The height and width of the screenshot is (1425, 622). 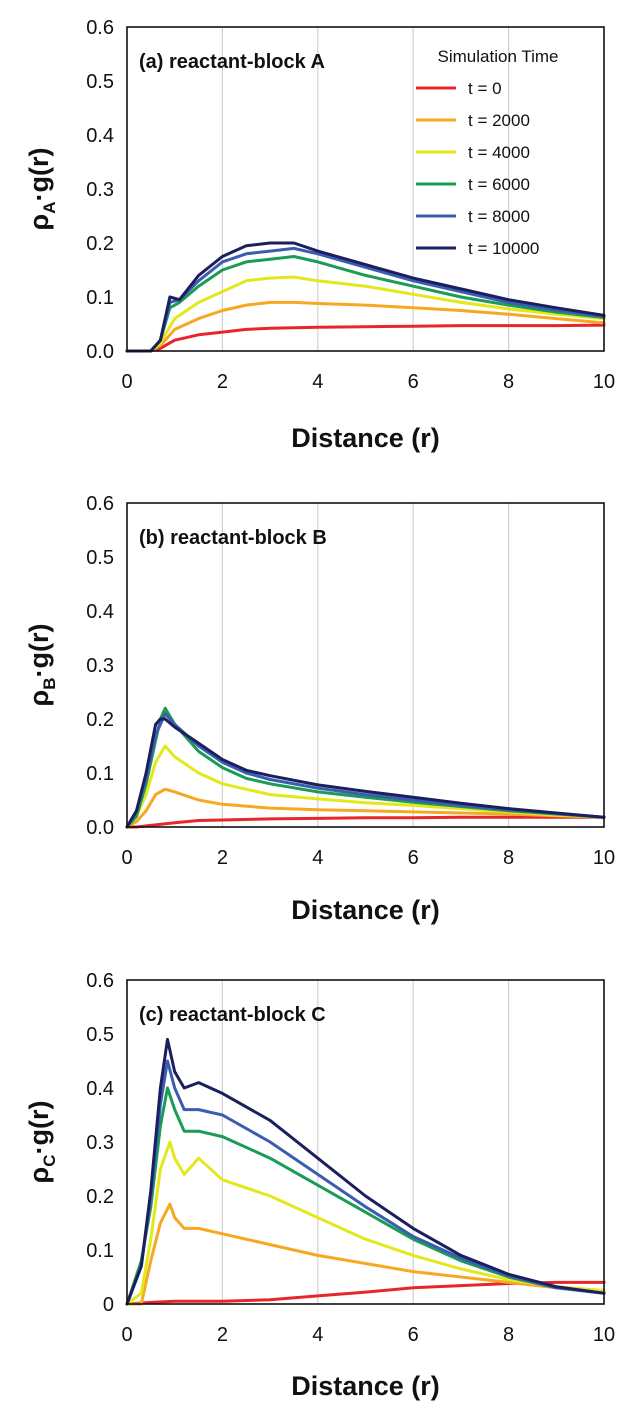 What do you see at coordinates (41, 1142) in the screenshot?
I see `y-axis-title: ρC·g(r)` at bounding box center [41, 1142].